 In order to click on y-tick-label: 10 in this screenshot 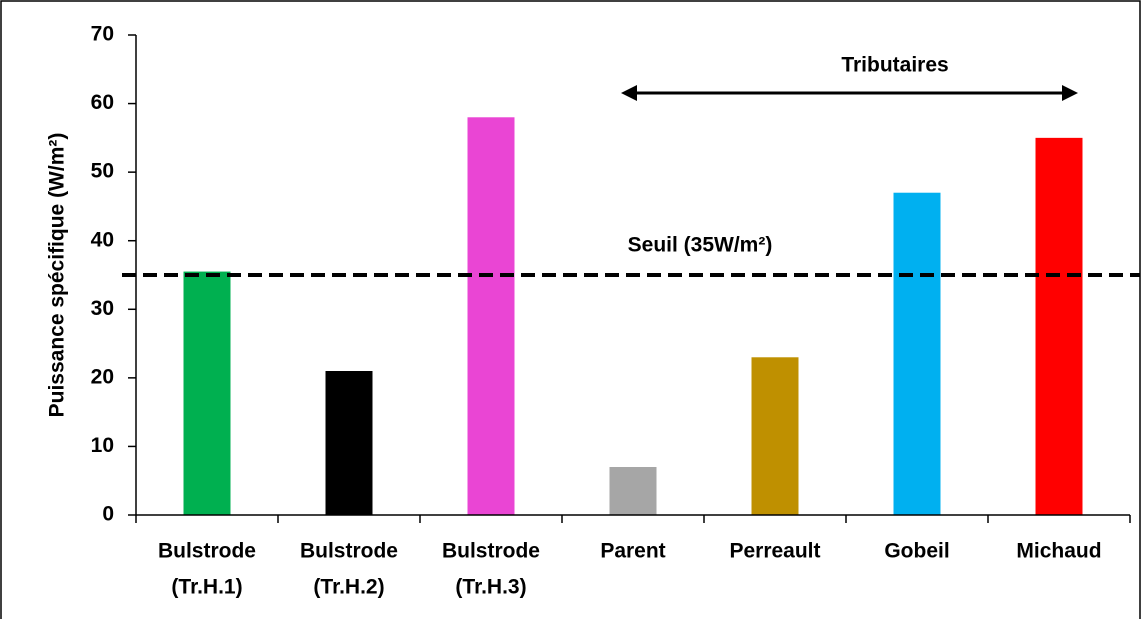, I will do `click(102, 445)`.